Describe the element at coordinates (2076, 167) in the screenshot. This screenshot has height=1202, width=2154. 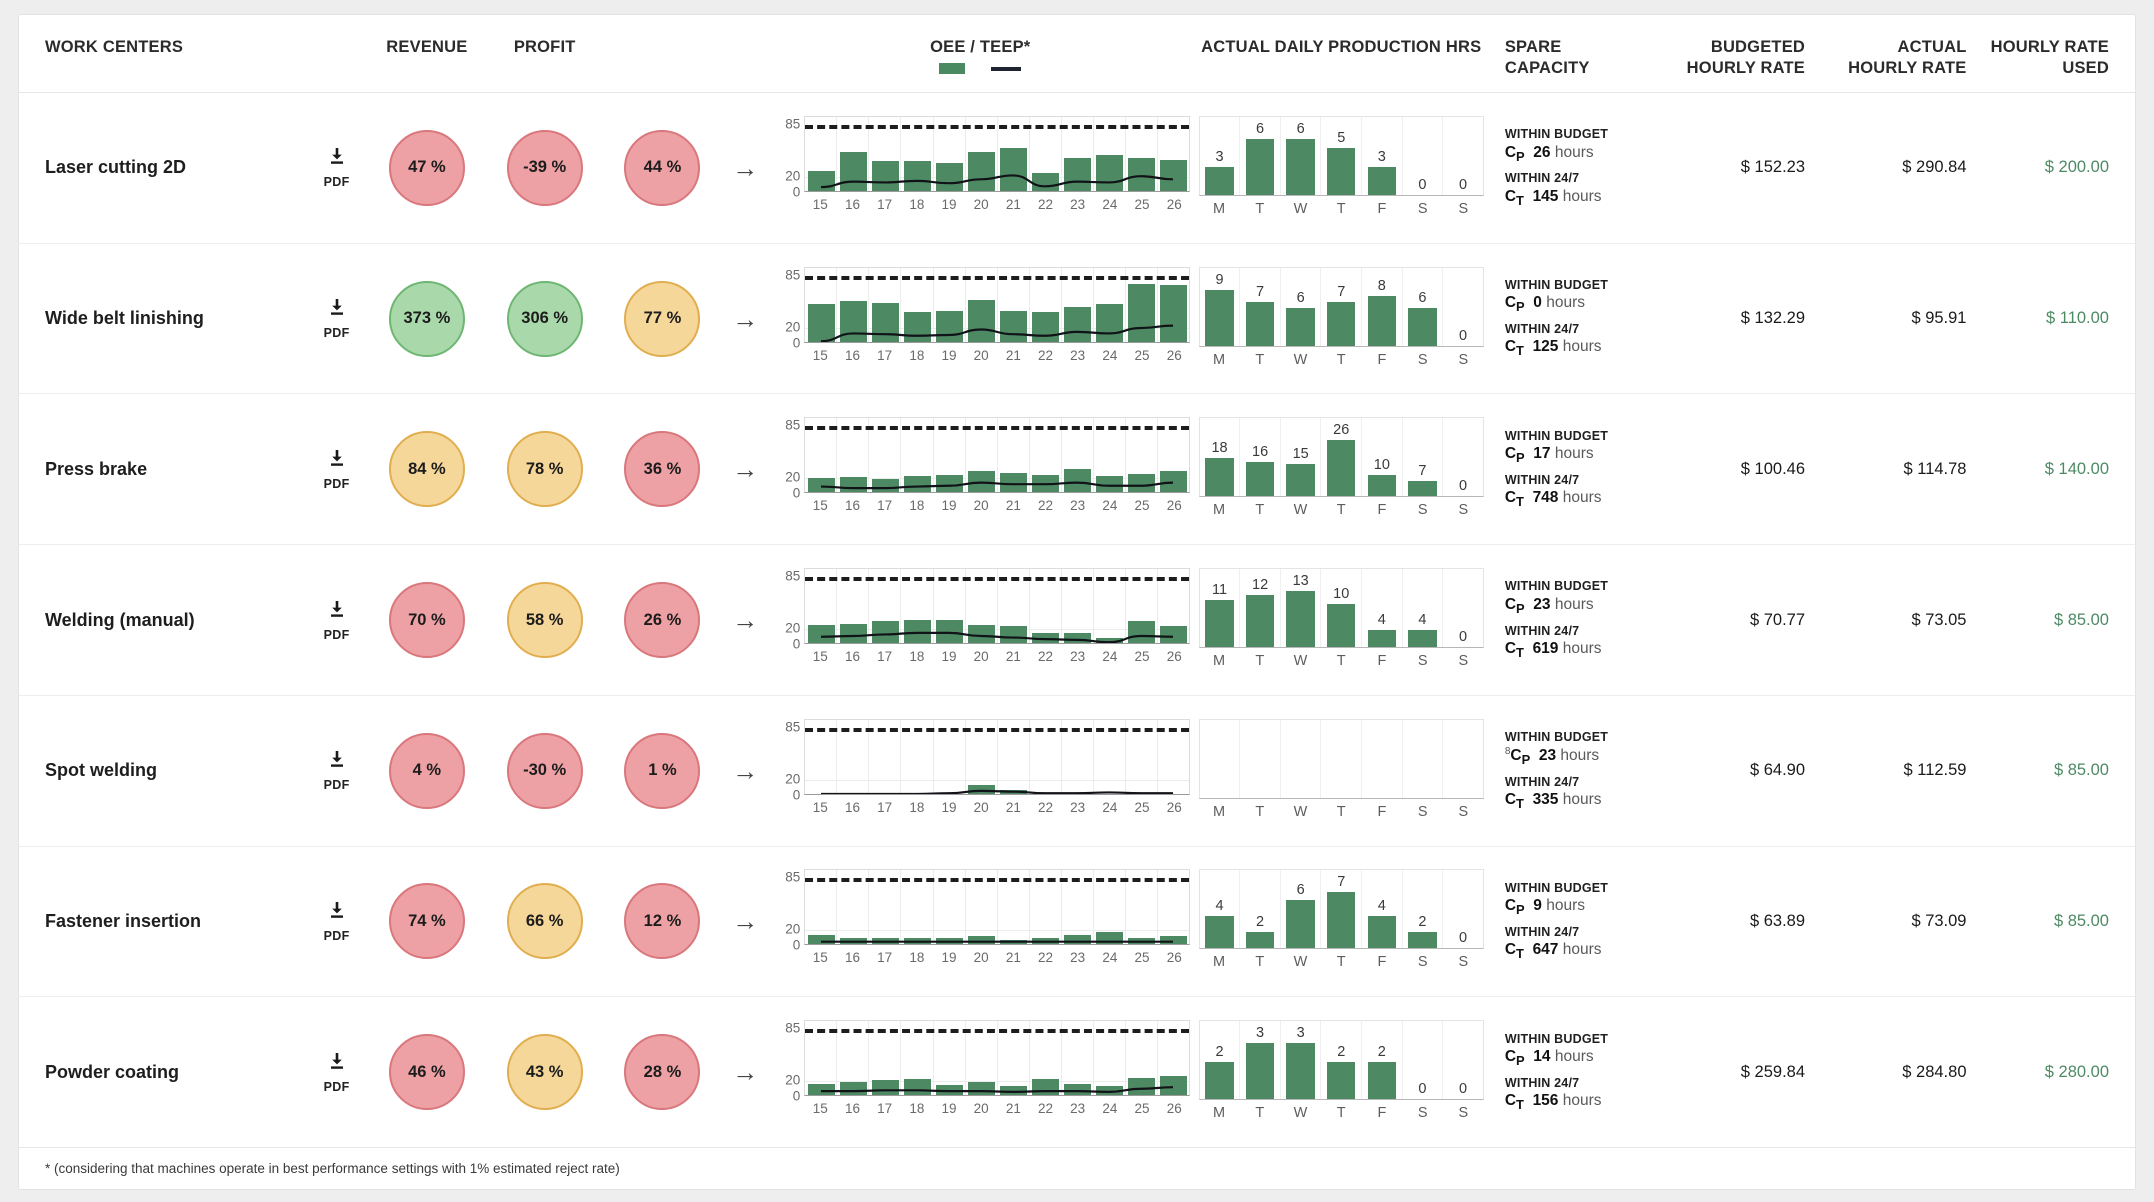
I see `used-rate-value: $ 200.00` at that location.